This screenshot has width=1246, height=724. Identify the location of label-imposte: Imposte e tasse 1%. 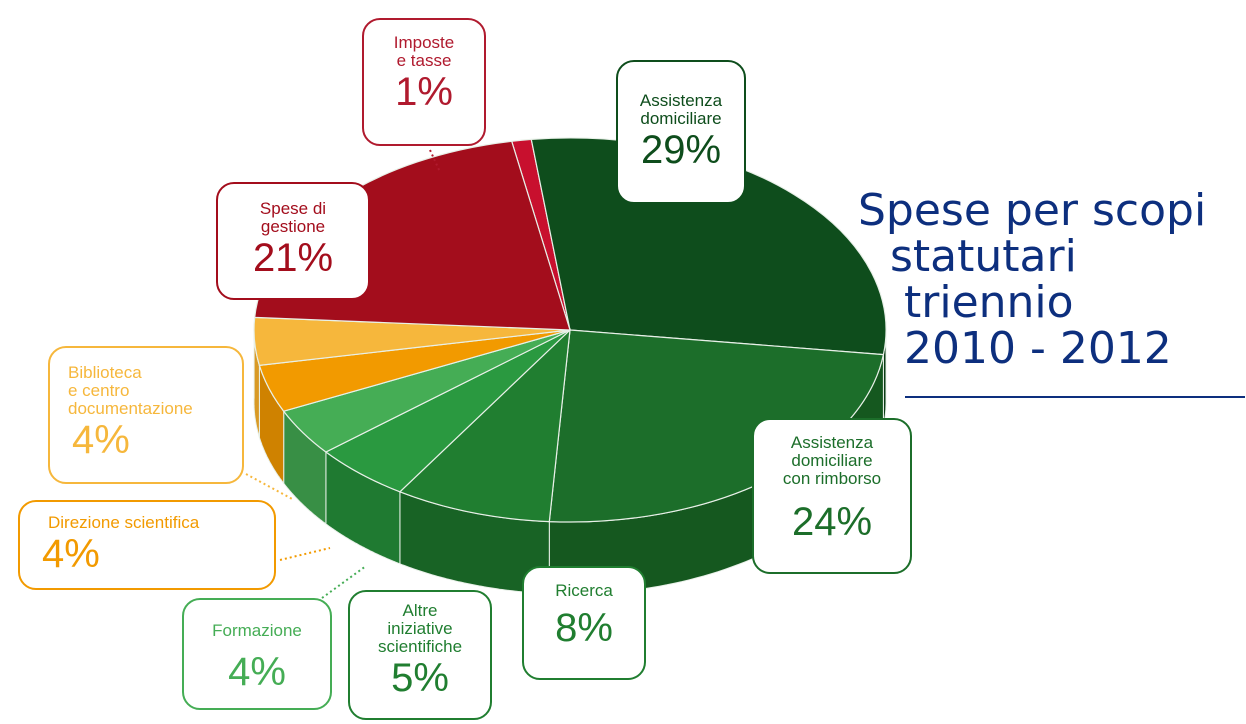
(424, 82).